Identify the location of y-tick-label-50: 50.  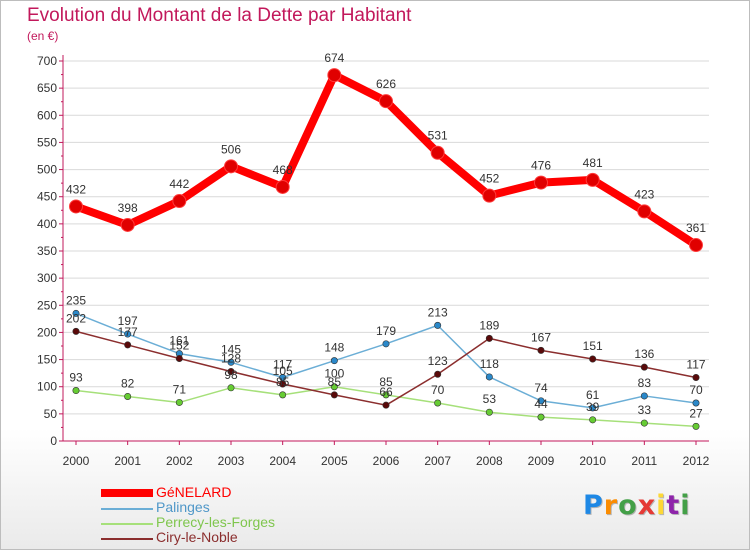
(51, 414).